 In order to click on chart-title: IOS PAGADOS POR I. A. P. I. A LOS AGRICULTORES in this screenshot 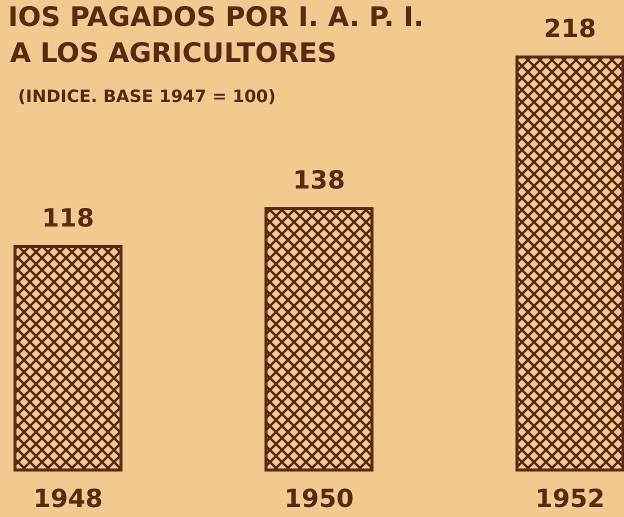, I will do `click(216, 35)`.